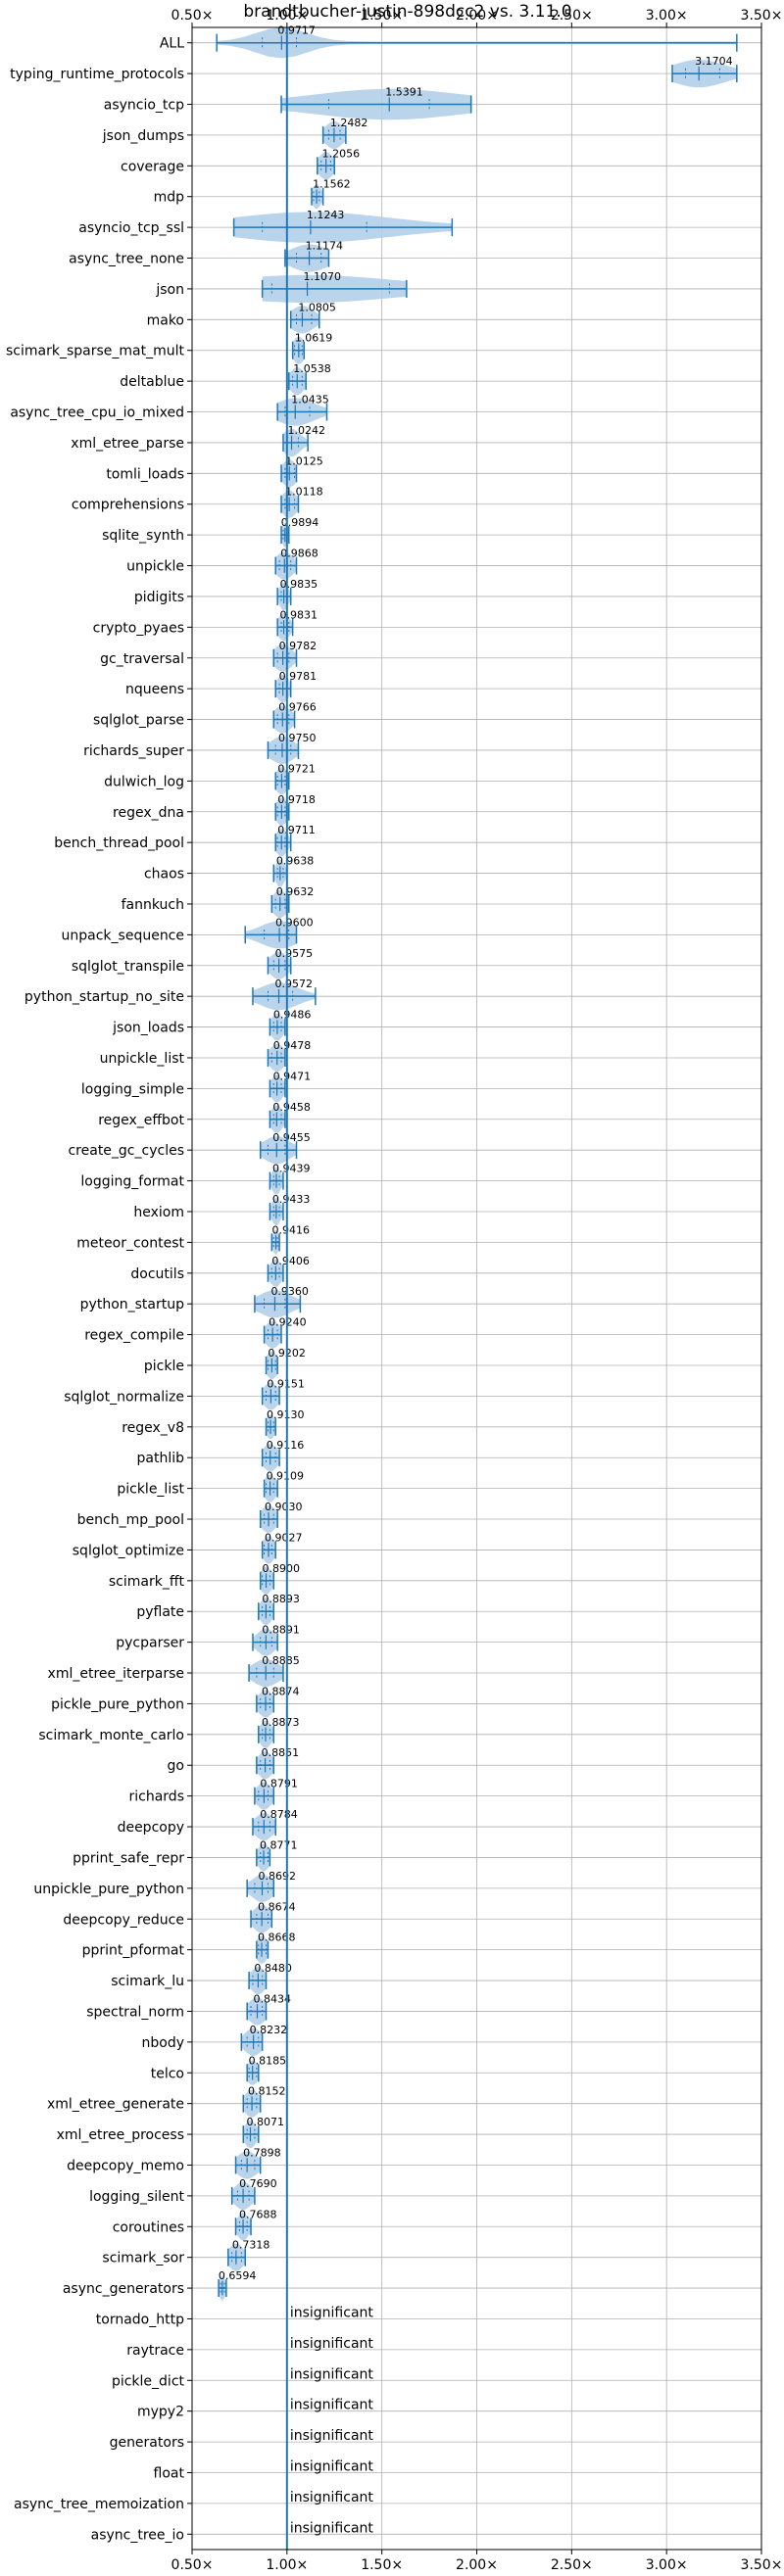  Describe the element at coordinates (124, 1920) in the screenshot. I see `category-label: deepcopy_reduce` at that location.